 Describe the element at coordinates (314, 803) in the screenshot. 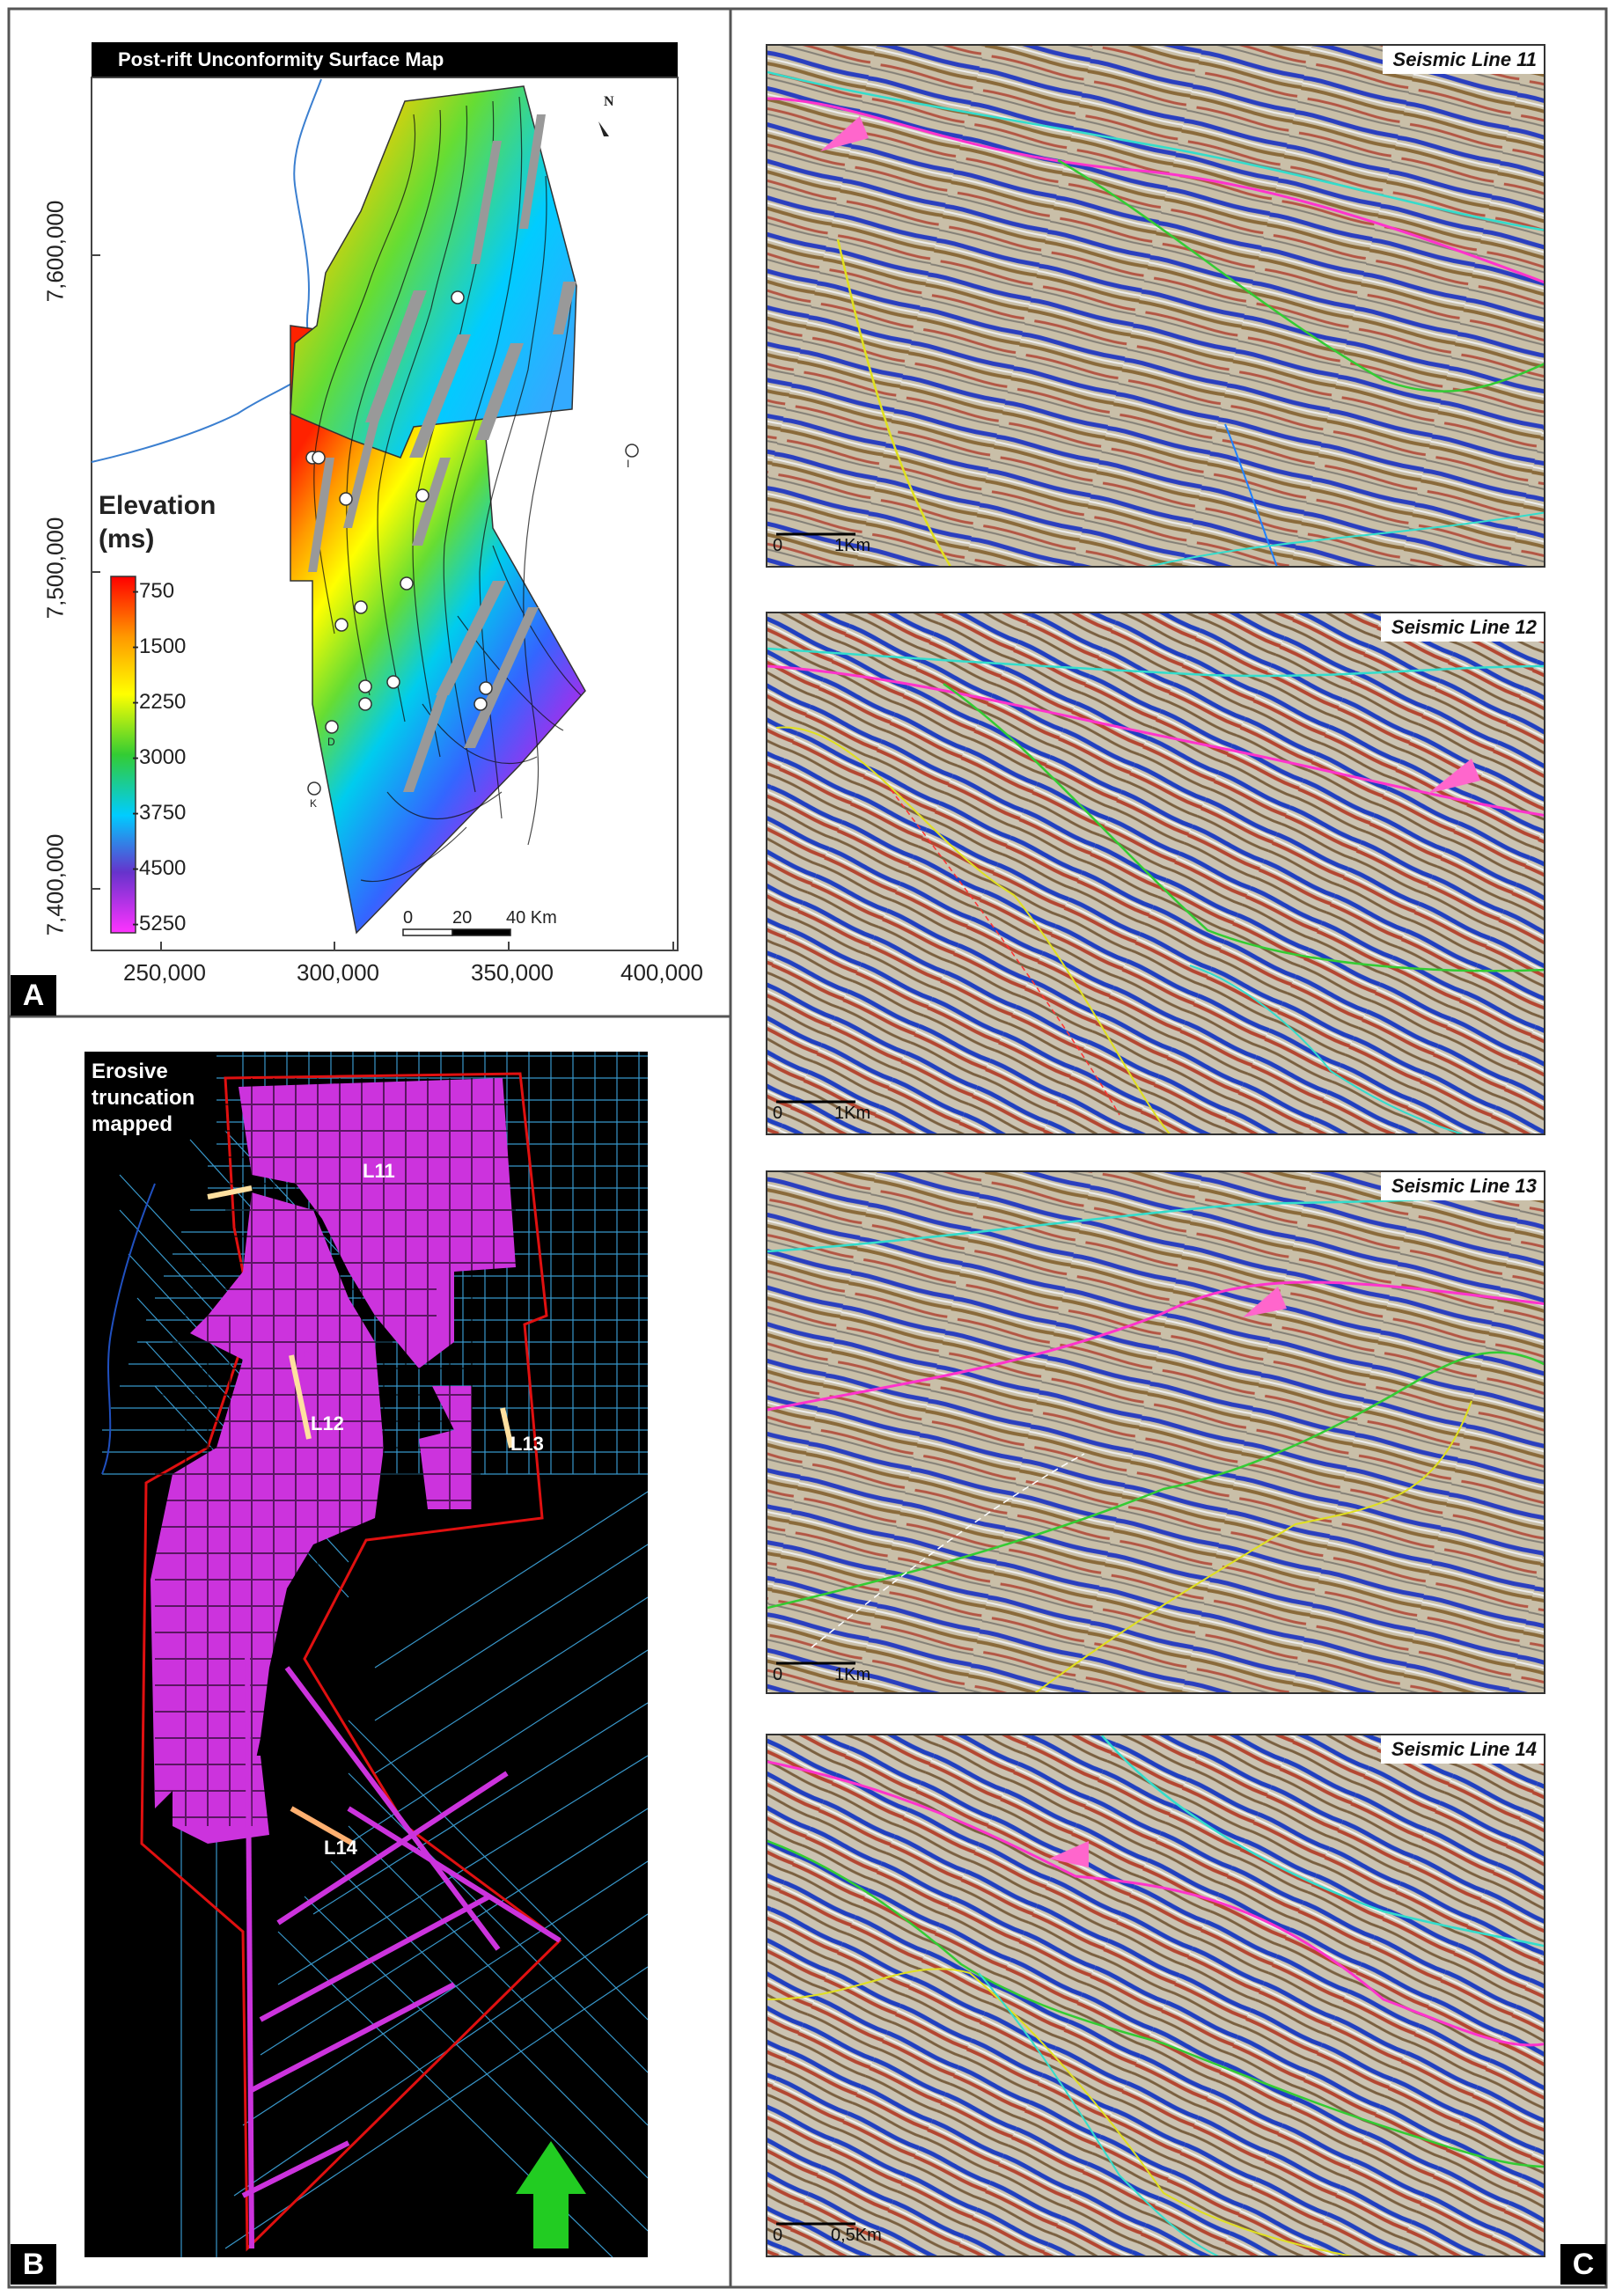

I see `well-label: K` at that location.